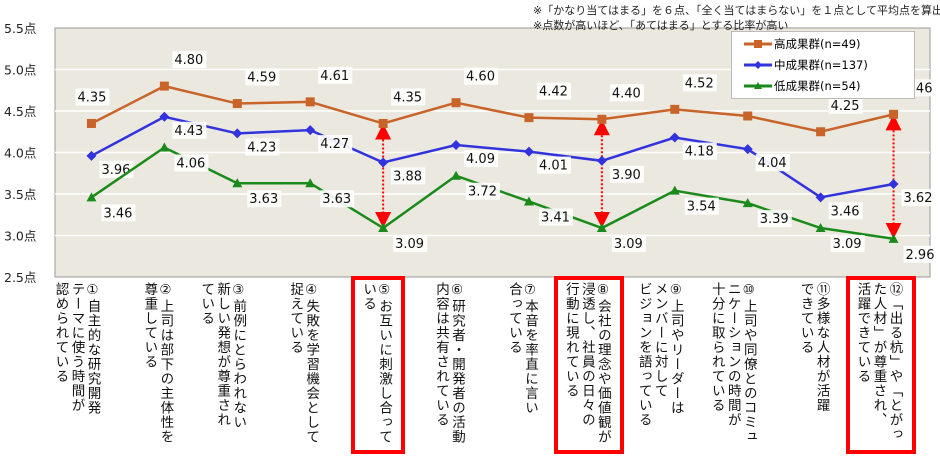 This screenshot has height=457, width=940. What do you see at coordinates (190, 164) in the screenshot?
I see `data-label: 4.06` at bounding box center [190, 164].